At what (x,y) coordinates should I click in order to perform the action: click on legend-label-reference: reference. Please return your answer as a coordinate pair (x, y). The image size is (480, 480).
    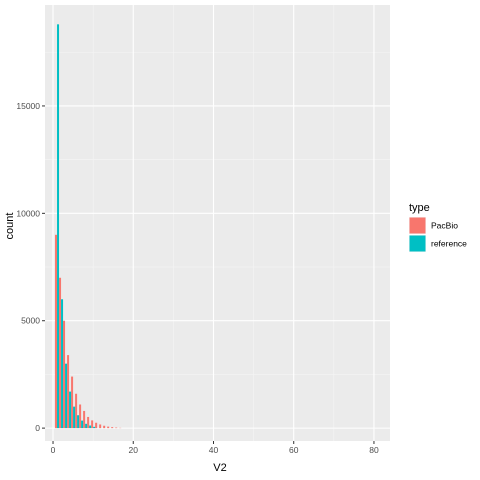
    Looking at the image, I should click on (449, 244).